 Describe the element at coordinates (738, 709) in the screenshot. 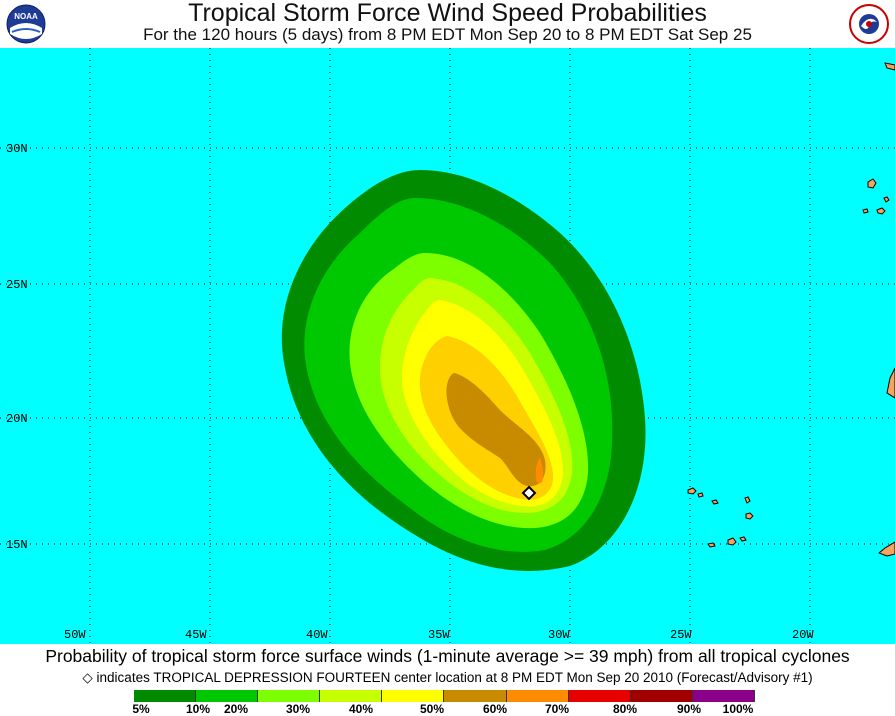

I see `legend-label-100: 100%` at that location.